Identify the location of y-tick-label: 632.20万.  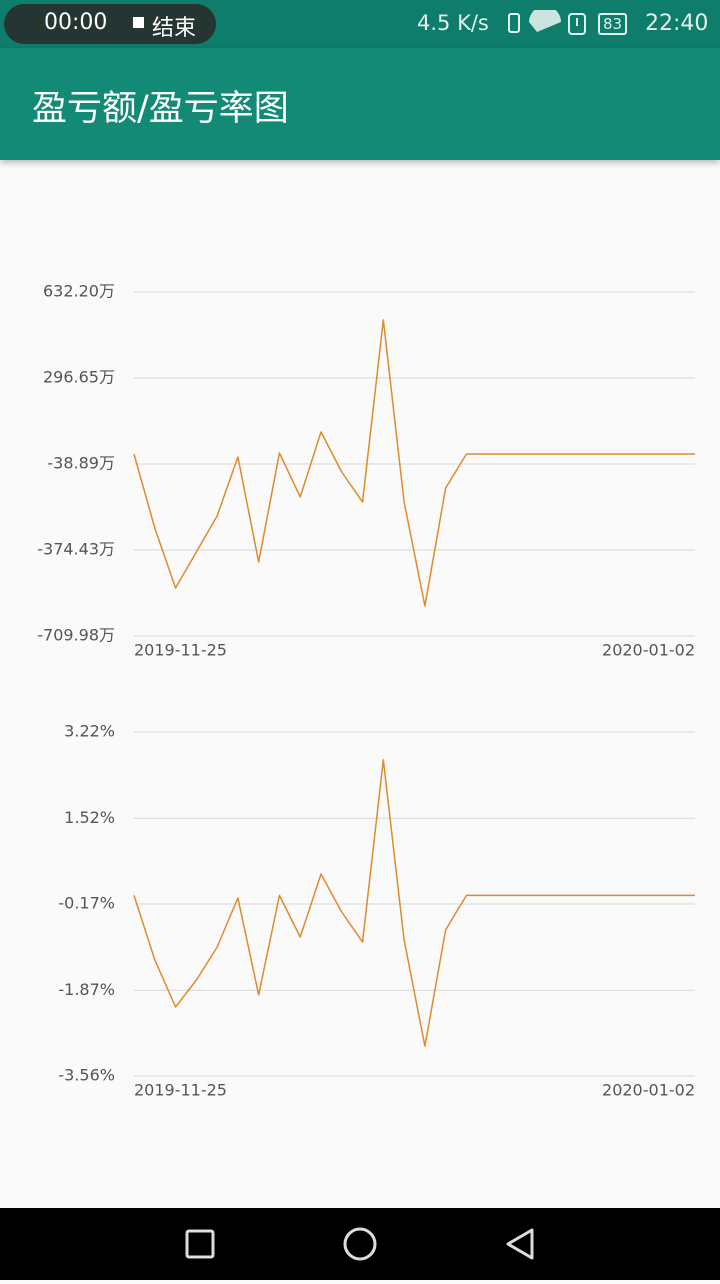
(79, 291).